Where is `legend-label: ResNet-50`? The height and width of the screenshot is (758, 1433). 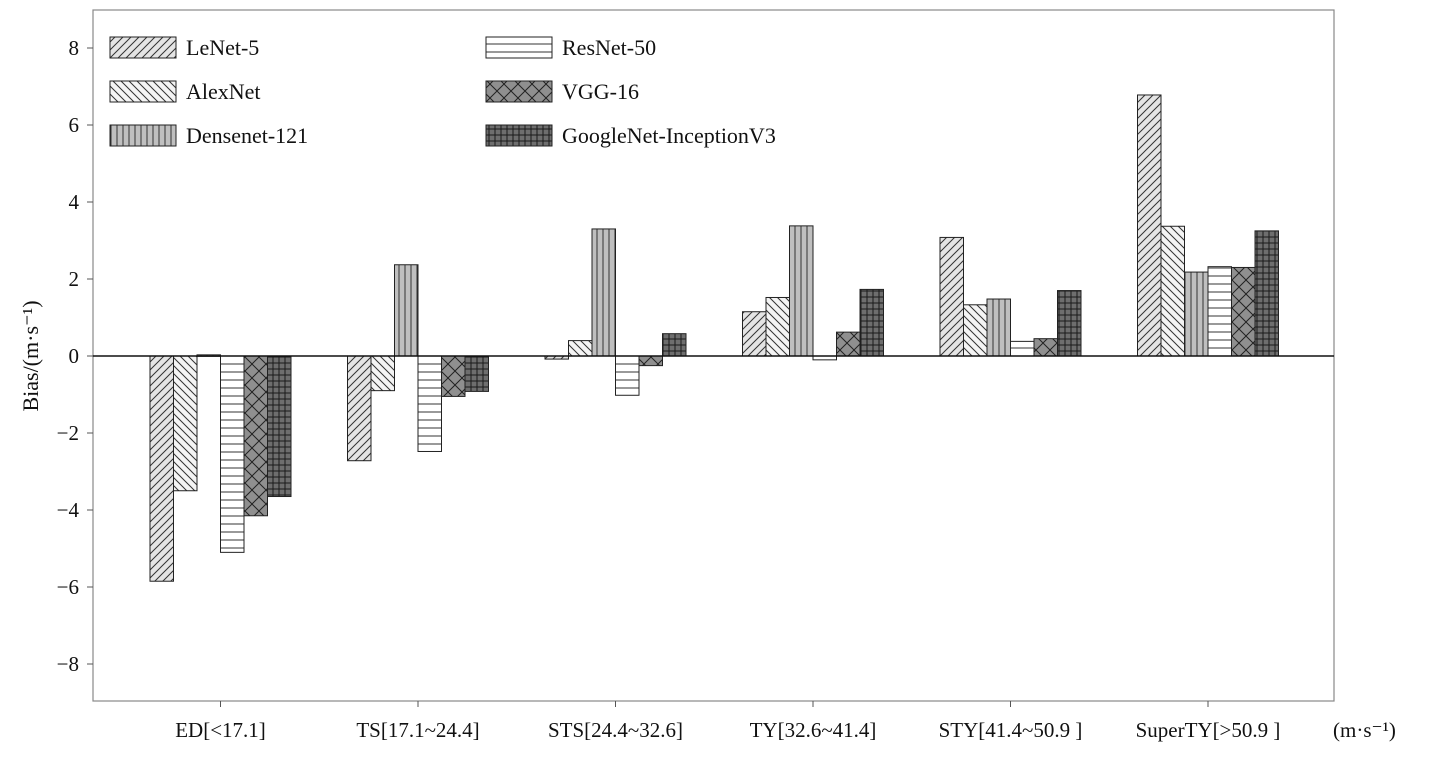 legend-label: ResNet-50 is located at coordinates (609, 47).